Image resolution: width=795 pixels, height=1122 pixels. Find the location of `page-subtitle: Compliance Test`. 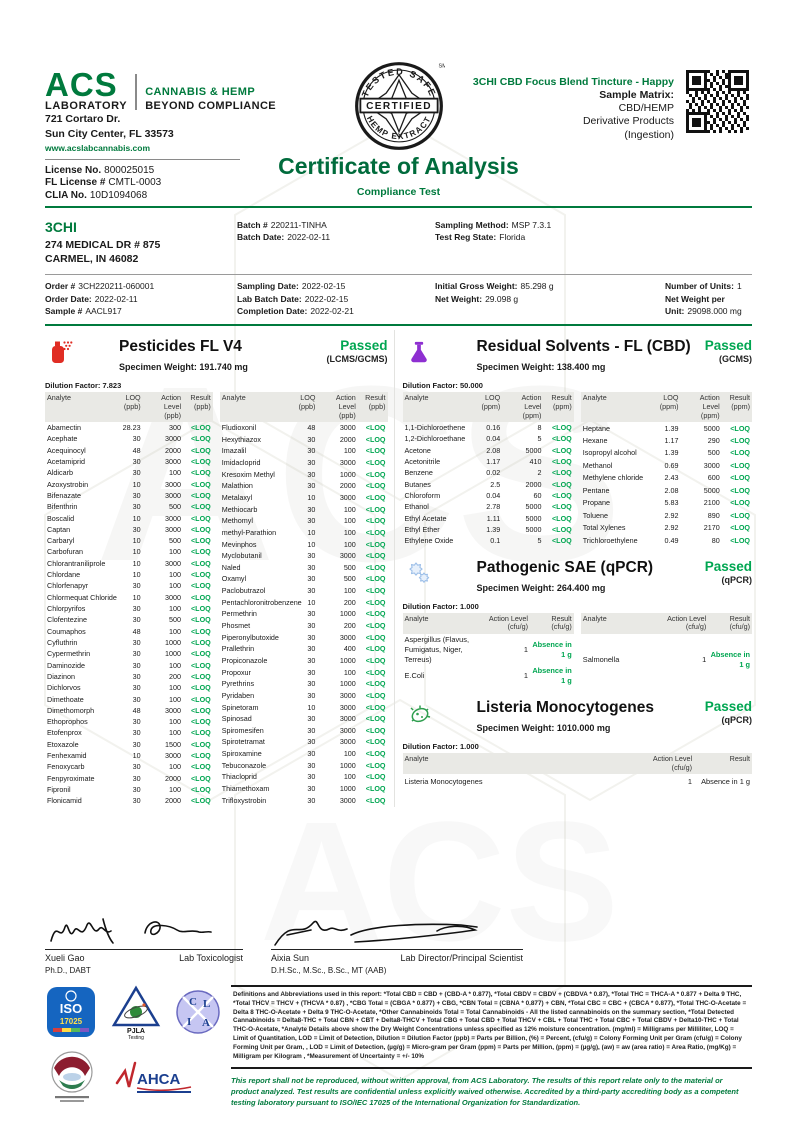

page-subtitle: Compliance Test is located at coordinates (398, 192).